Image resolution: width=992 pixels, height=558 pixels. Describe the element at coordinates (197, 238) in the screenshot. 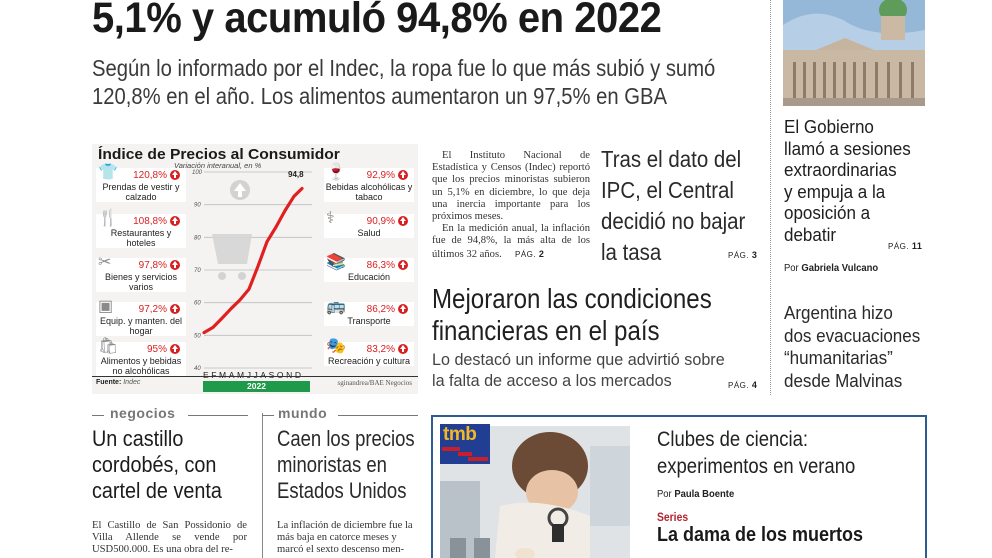

I see `y-tick: 80` at that location.